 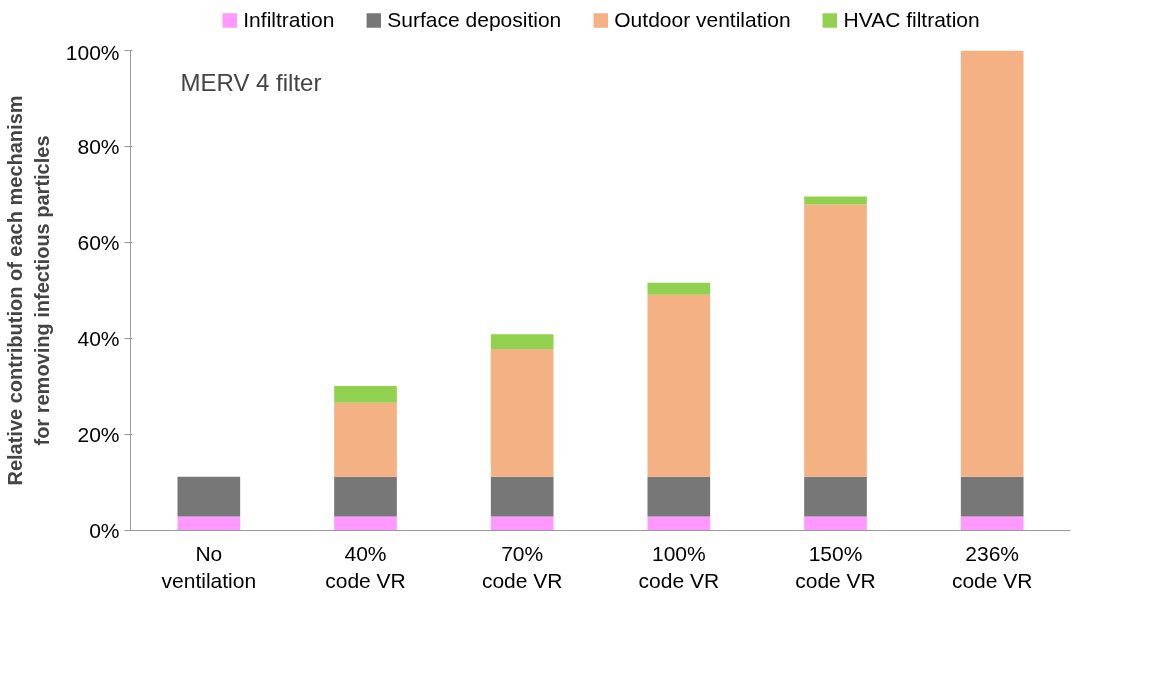 What do you see at coordinates (104, 530) in the screenshot?
I see `y-tick-label: 0%` at bounding box center [104, 530].